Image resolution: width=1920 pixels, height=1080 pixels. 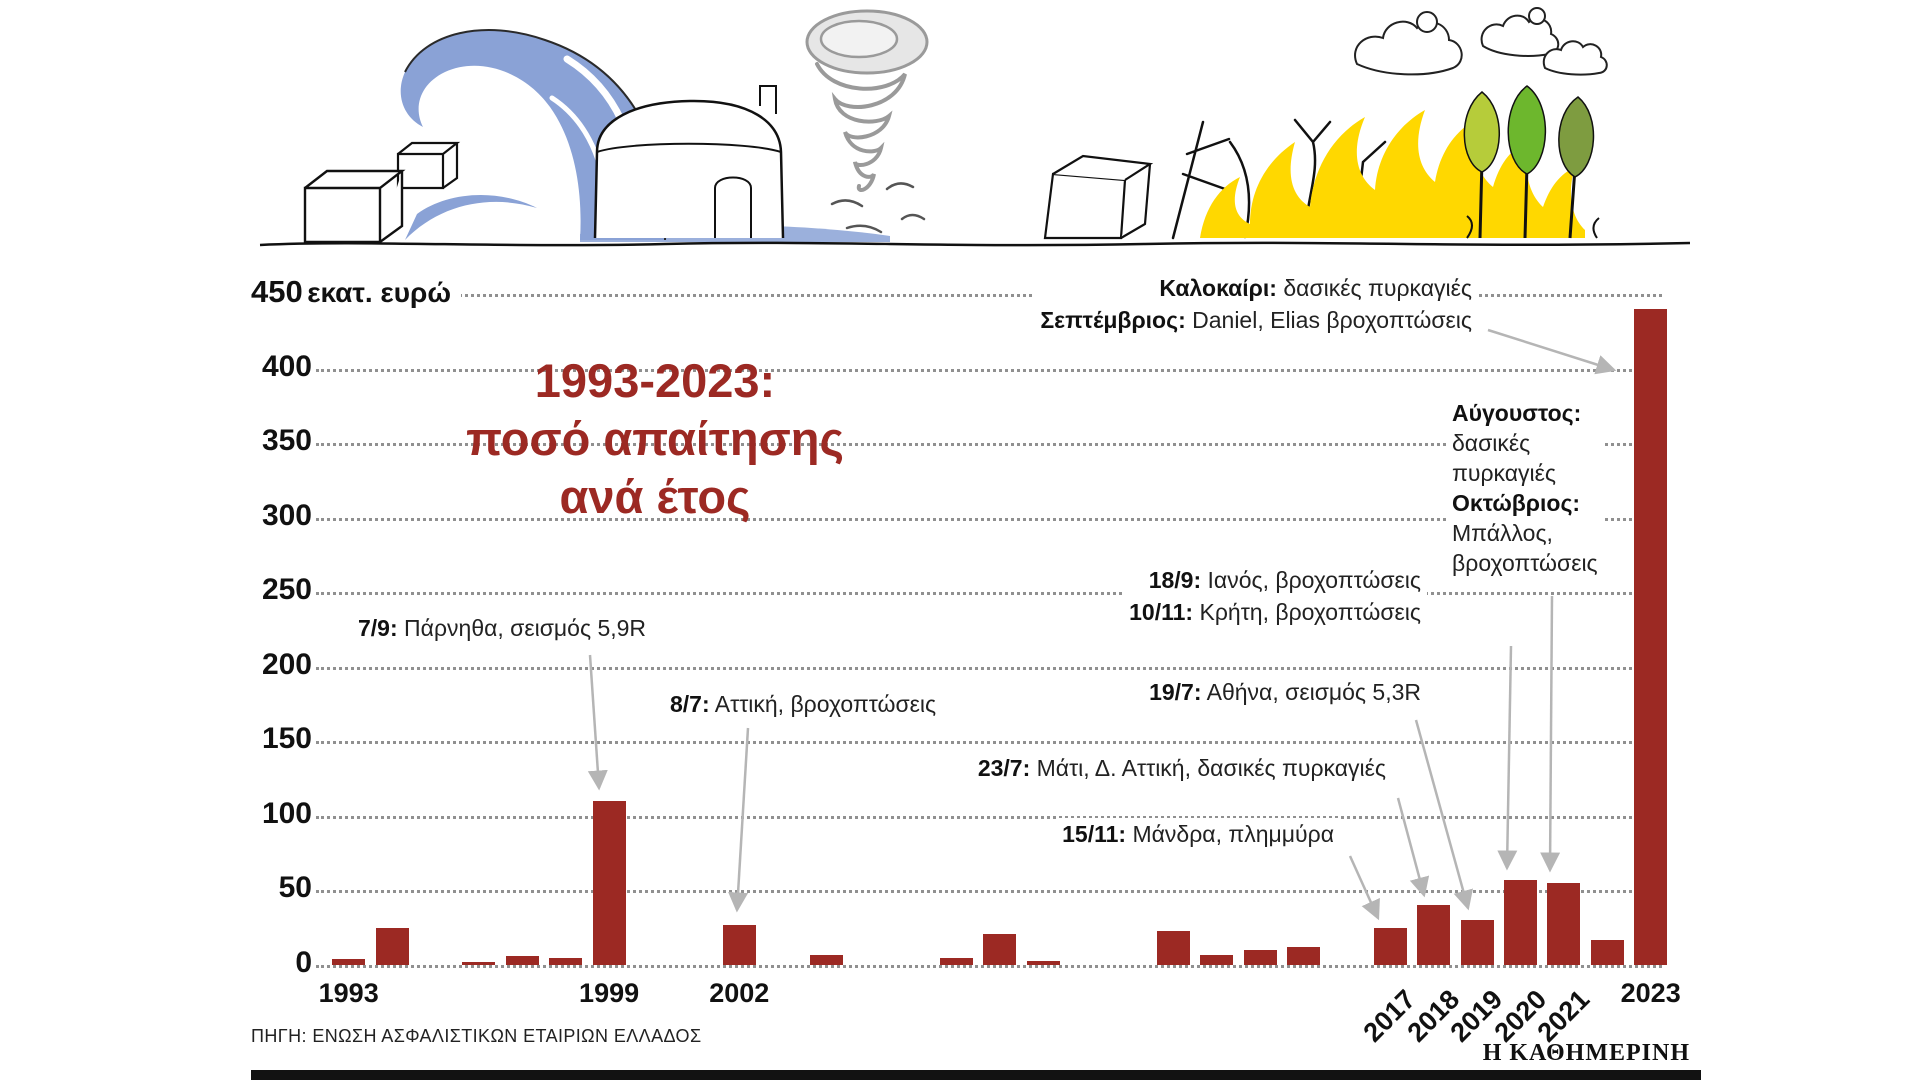 I want to click on bar-2018, so click(x=1434, y=935).